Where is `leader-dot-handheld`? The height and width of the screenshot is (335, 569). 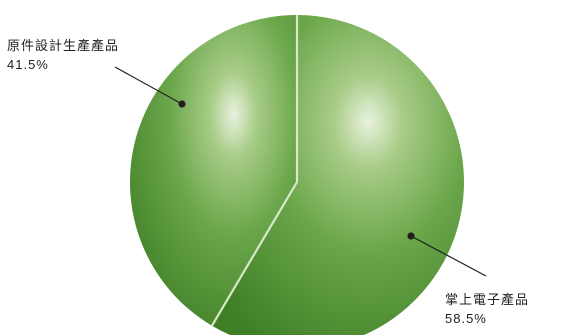
leader-dot-handheld is located at coordinates (411, 236).